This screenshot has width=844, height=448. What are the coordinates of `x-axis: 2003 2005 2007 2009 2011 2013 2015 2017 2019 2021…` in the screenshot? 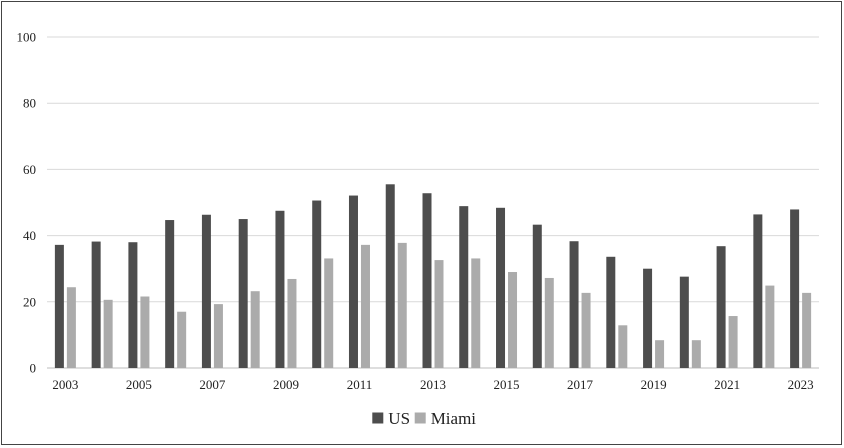 It's located at (432, 384).